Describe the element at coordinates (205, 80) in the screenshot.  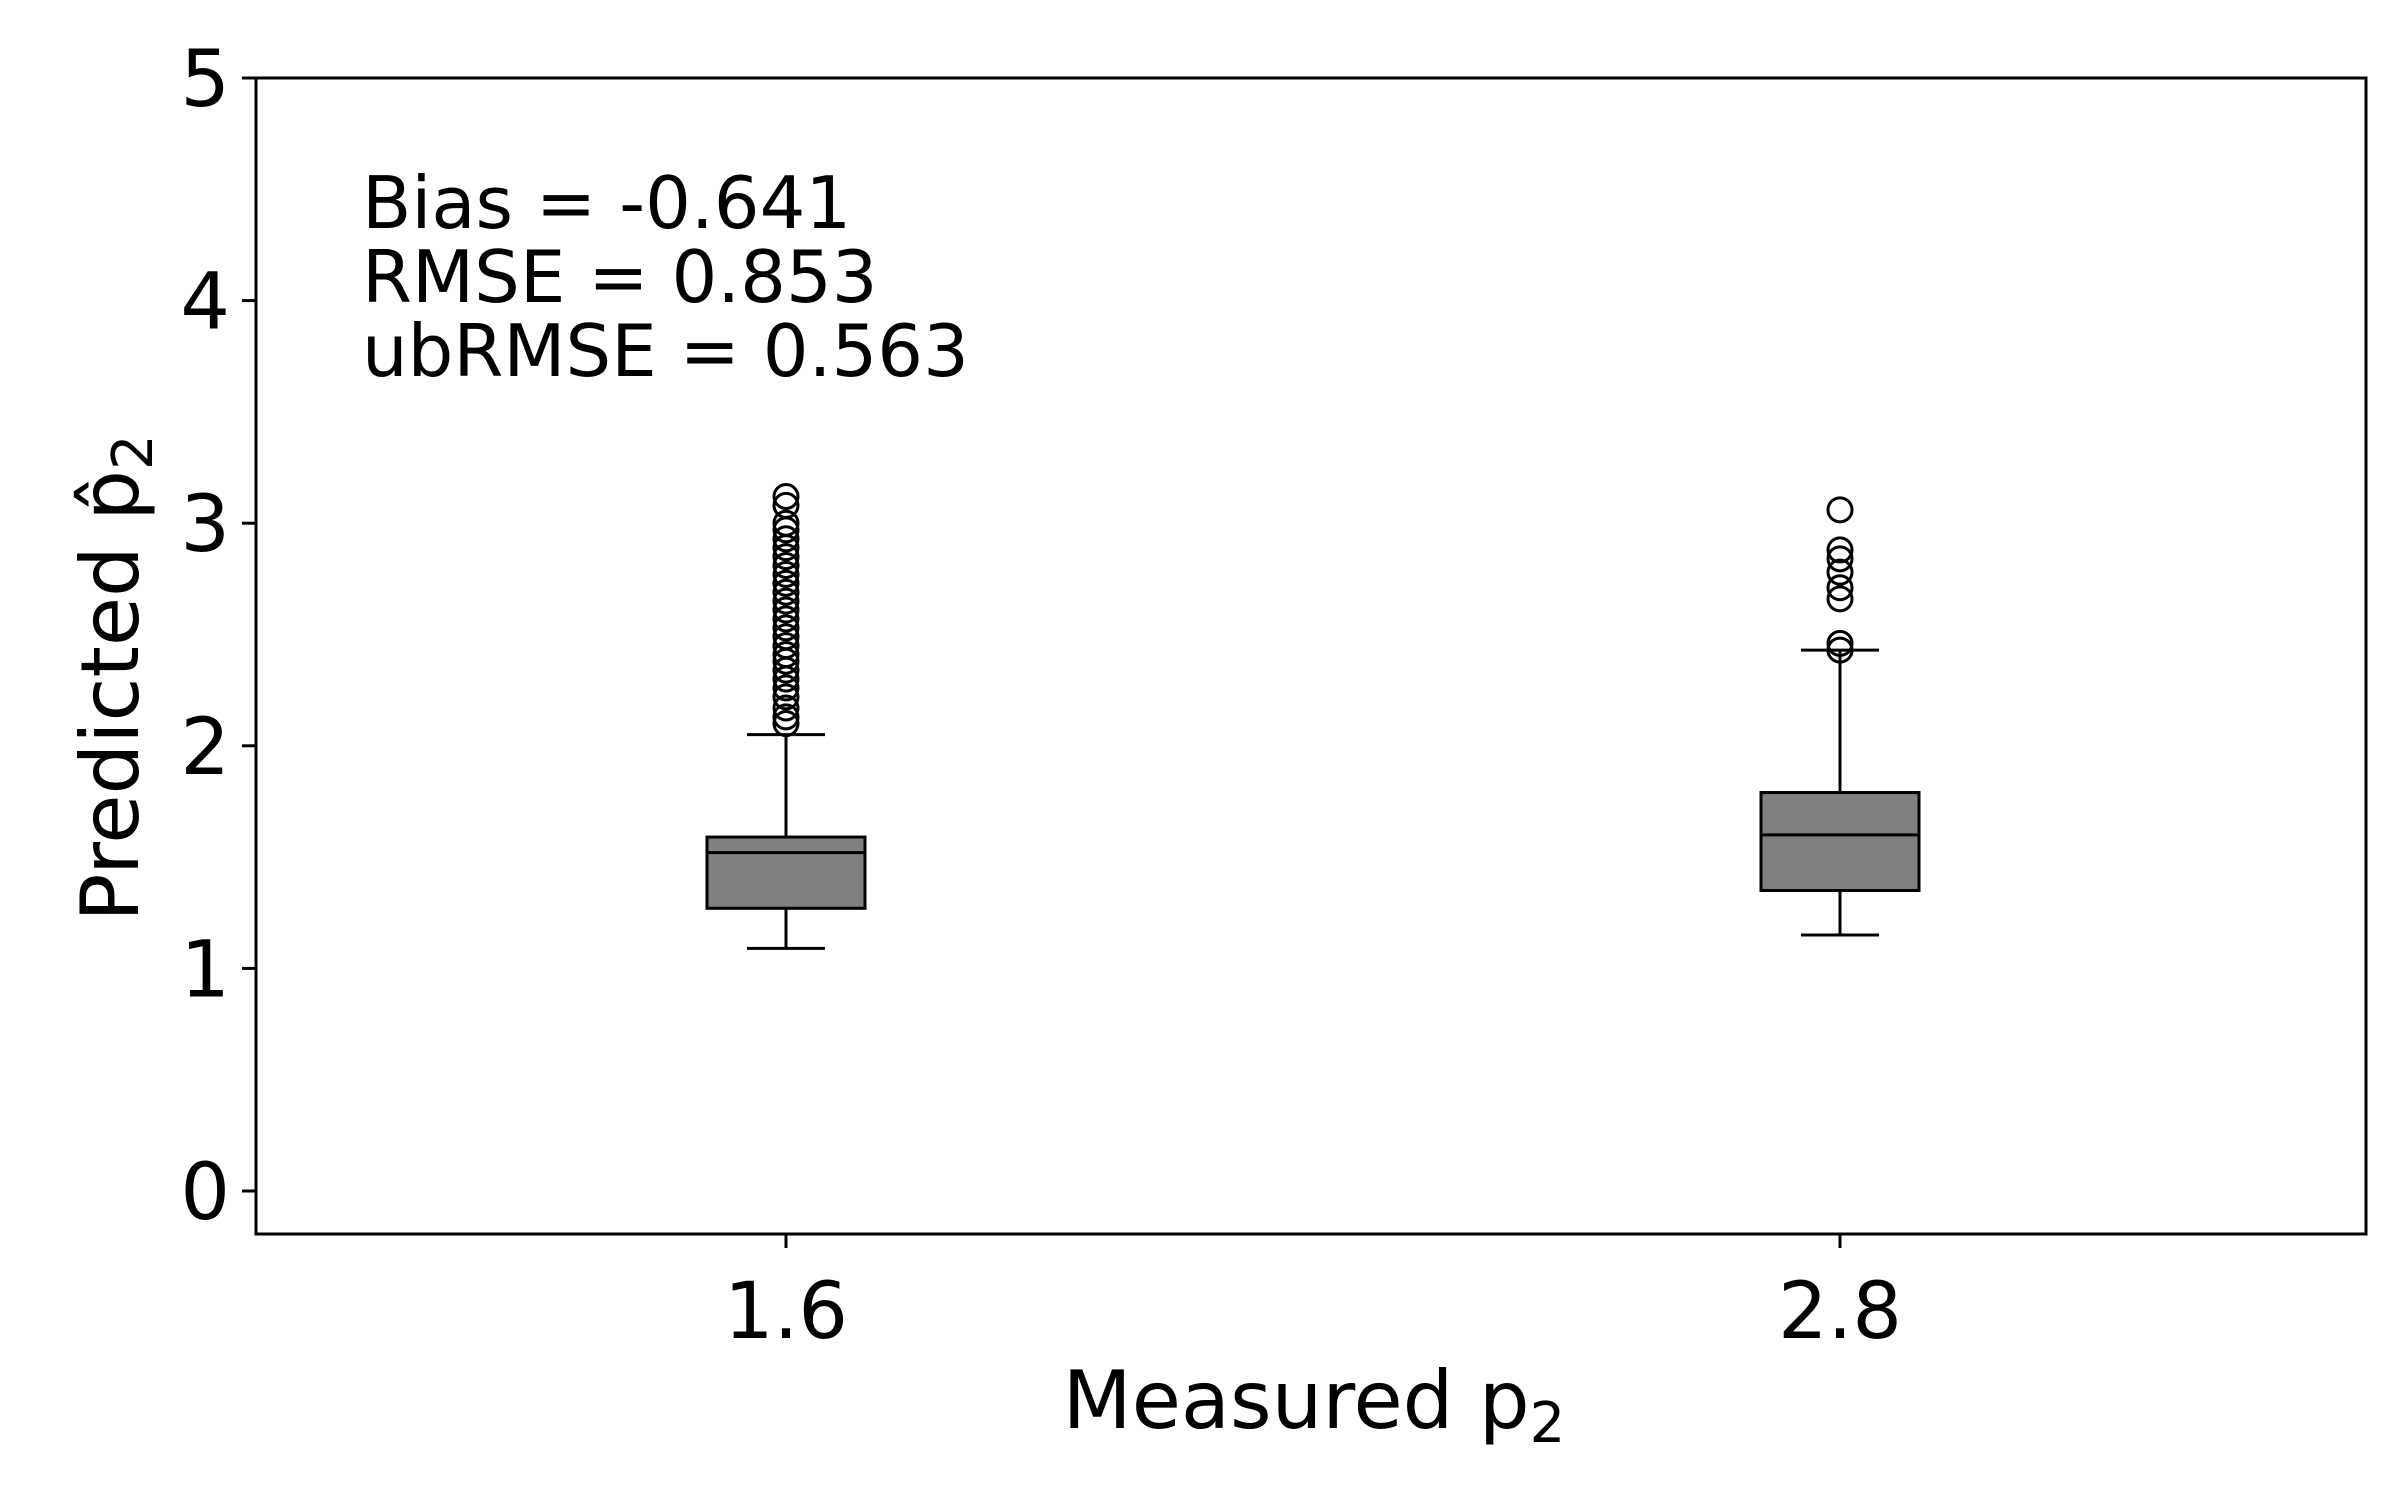
I see `y-tick-label: 5` at that location.